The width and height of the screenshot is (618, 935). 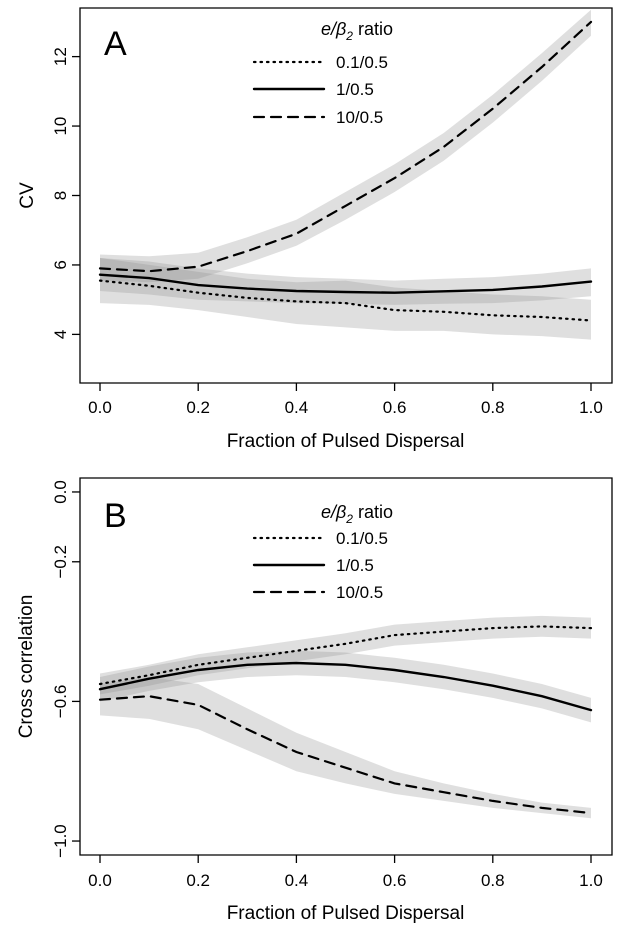 I want to click on y-tick-label: −0.6, so click(x=60, y=702).